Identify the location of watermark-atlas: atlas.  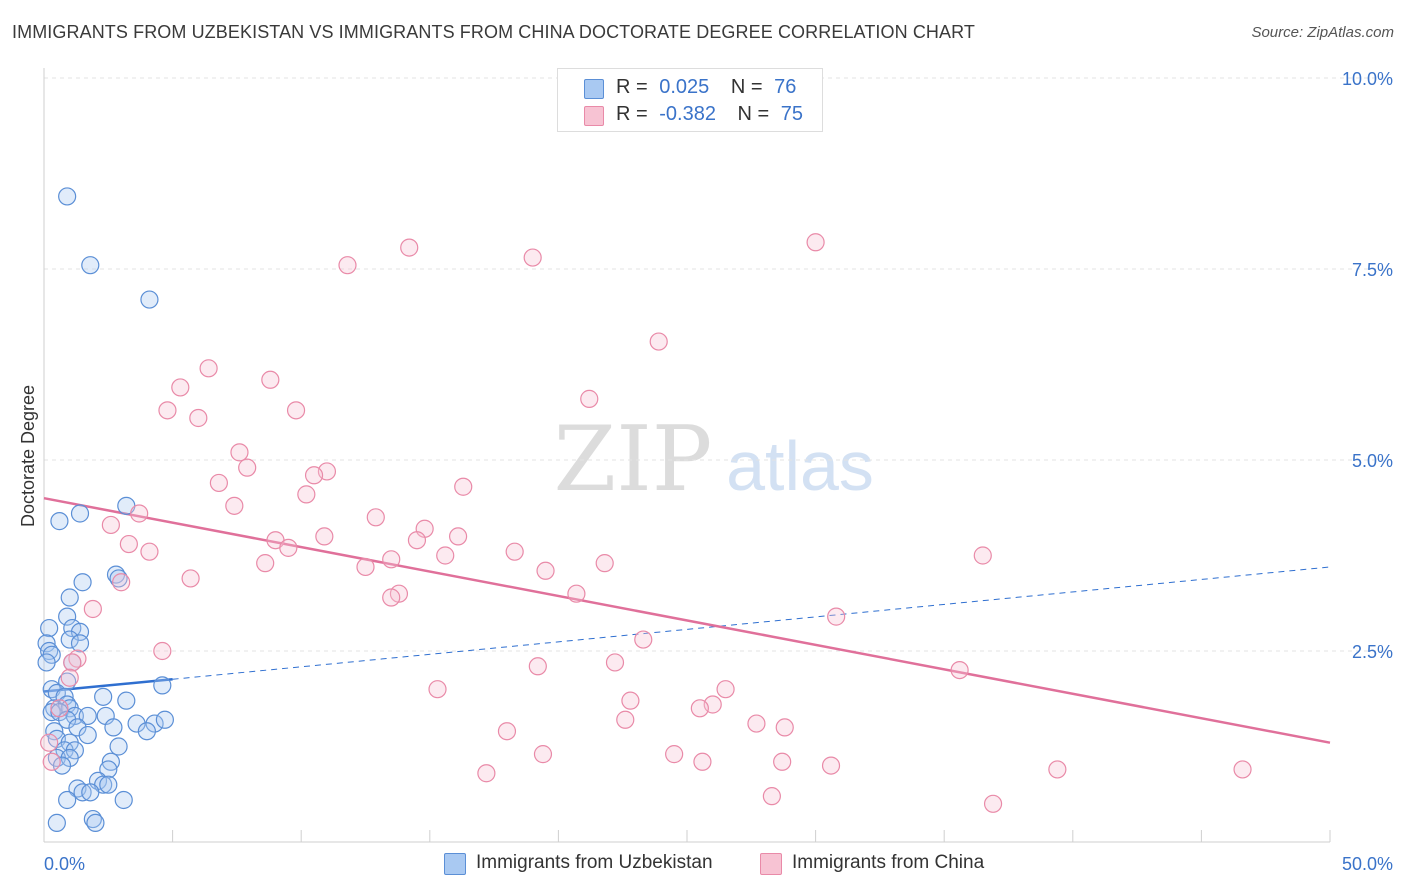
(800, 466).